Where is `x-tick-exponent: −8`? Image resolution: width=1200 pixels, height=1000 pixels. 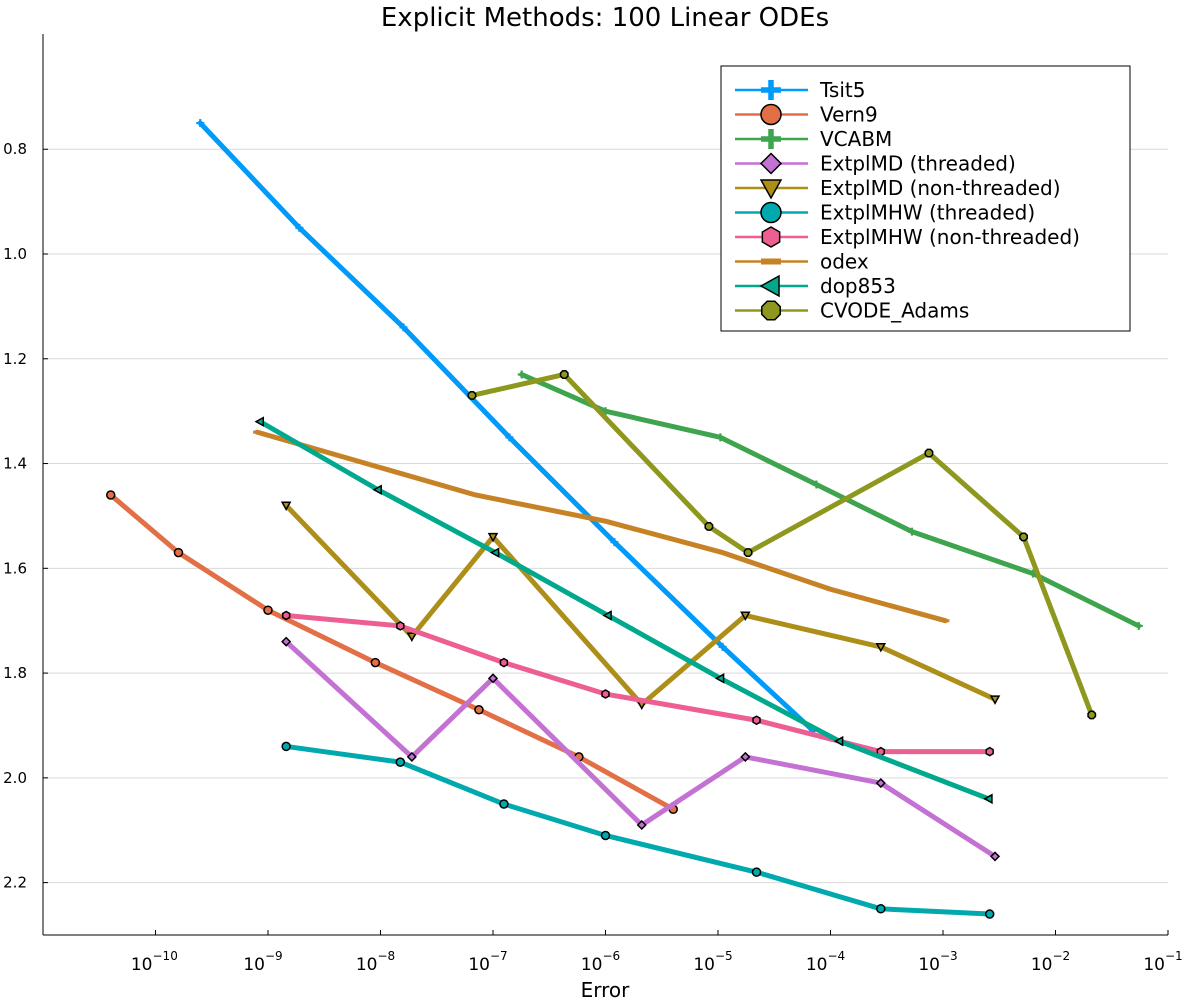
x-tick-exponent: −8 is located at coordinates (387, 956).